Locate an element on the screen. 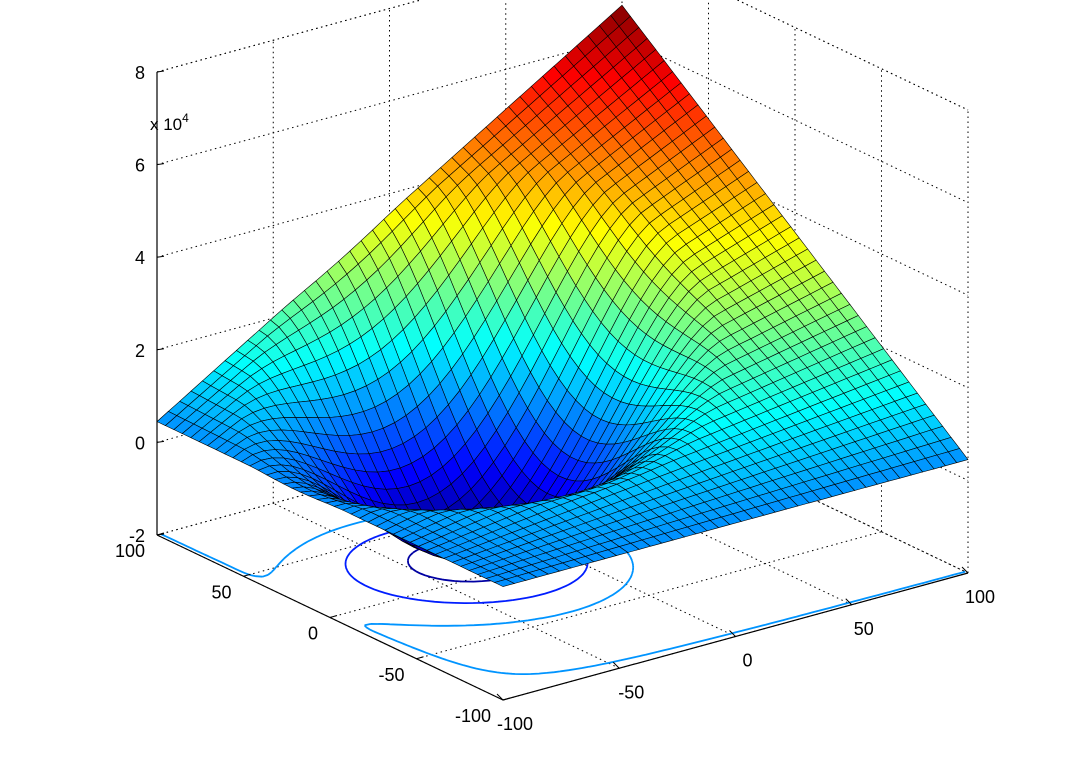 Image resolution: width=1076 pixels, height=761 pixels. x-tick-label: 0 is located at coordinates (747, 661).